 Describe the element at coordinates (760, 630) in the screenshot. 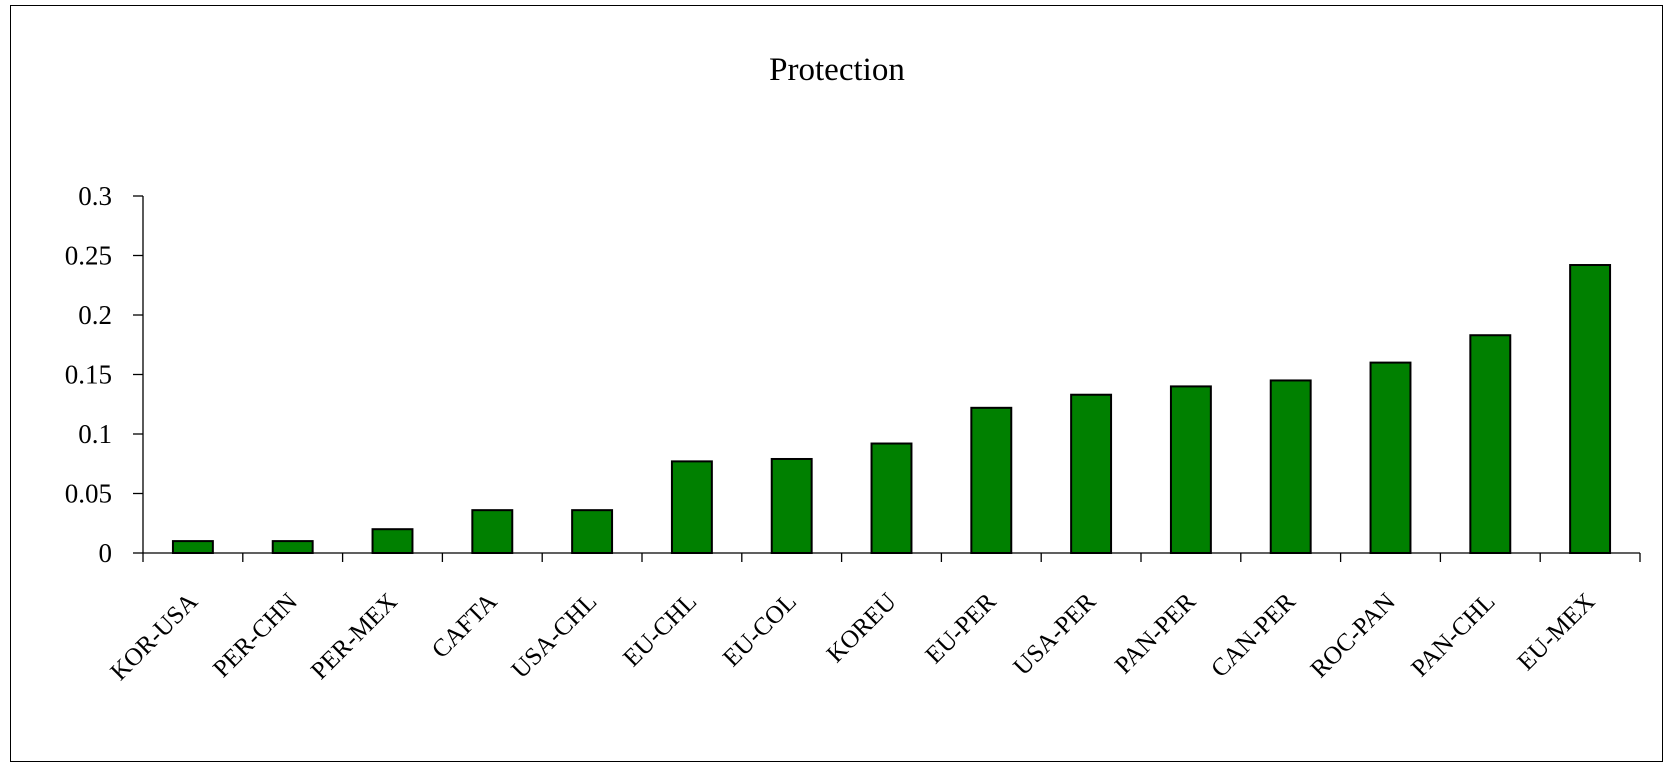

I see `category-label: EU-COL` at that location.